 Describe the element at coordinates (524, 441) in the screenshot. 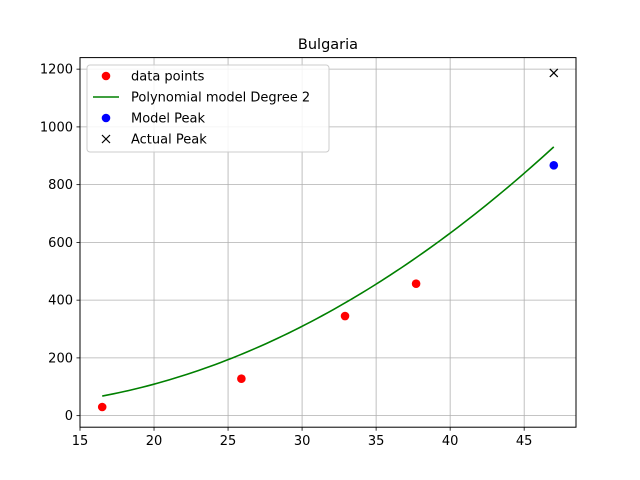

I see `x-tick-label: 45` at that location.